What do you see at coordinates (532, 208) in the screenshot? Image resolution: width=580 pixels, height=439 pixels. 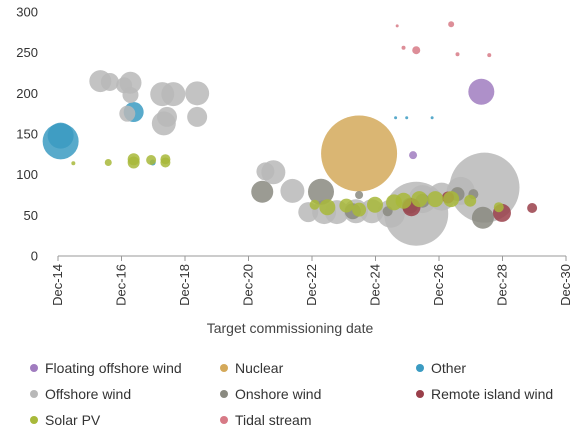 I see `bubble-remote-island-wind` at bounding box center [532, 208].